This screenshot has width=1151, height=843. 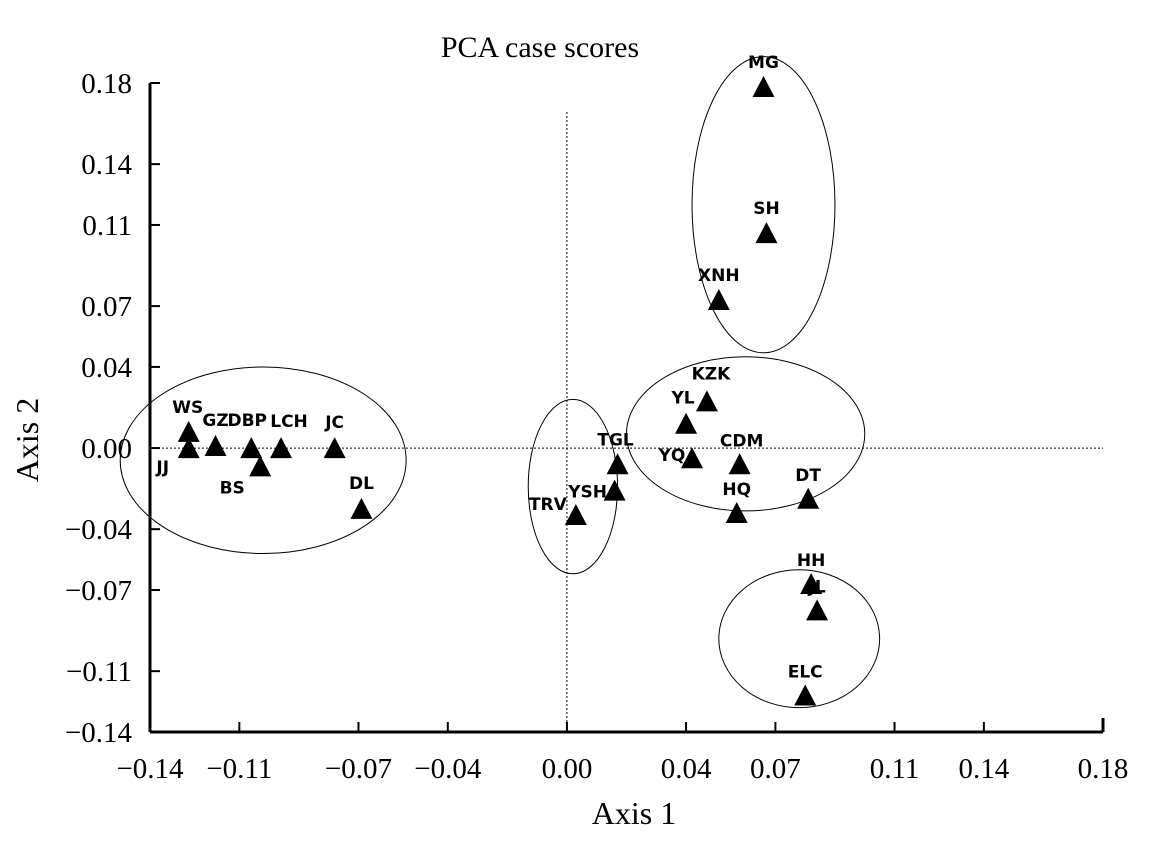 I want to click on point-label-tgl: TGL, so click(x=615, y=440).